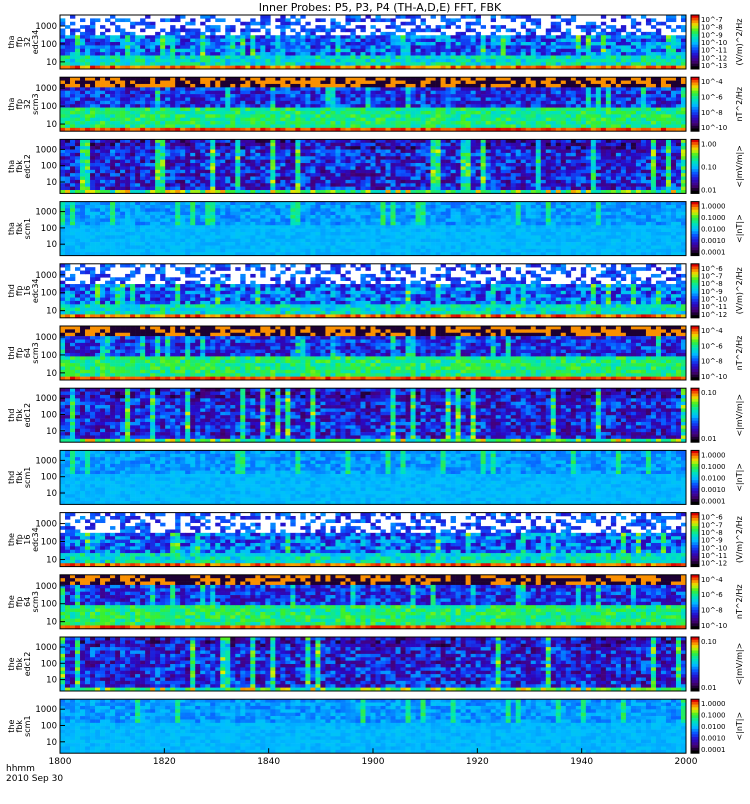  Describe the element at coordinates (695, 92) in the screenshot. I see `colorbar-segment` at that location.